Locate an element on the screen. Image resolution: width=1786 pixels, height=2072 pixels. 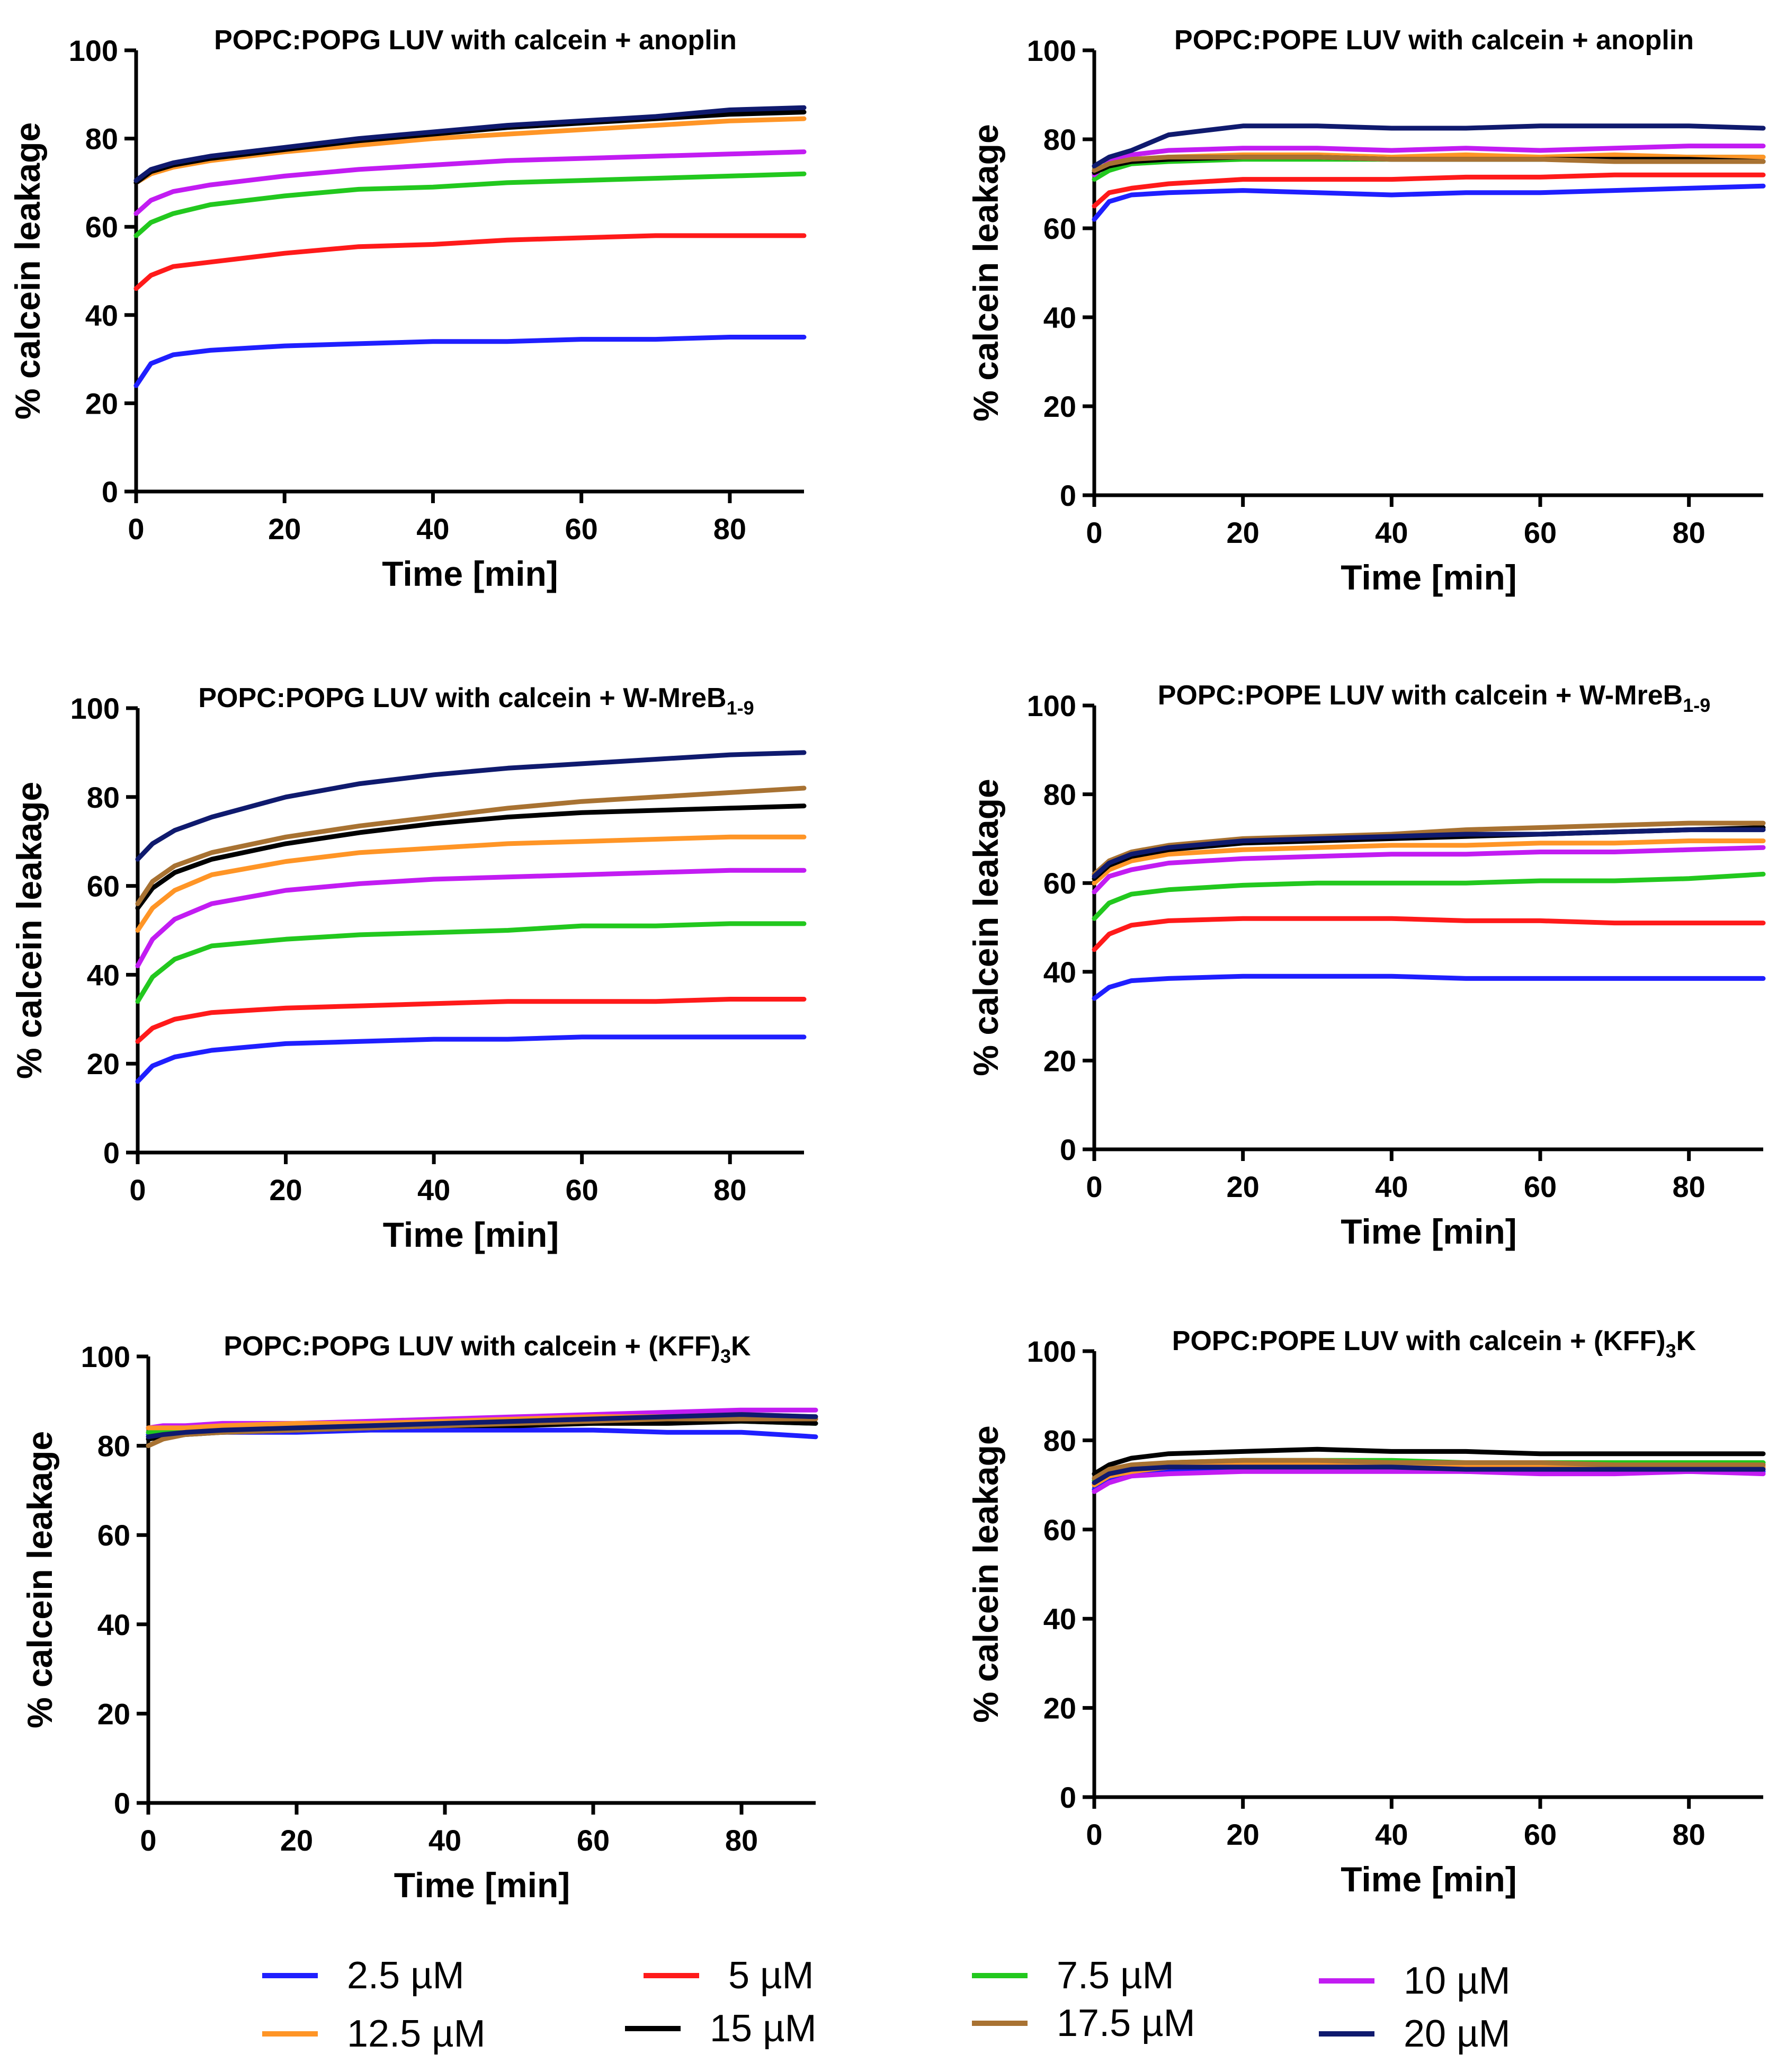
series-line-15uM is located at coordinates (471, 856).